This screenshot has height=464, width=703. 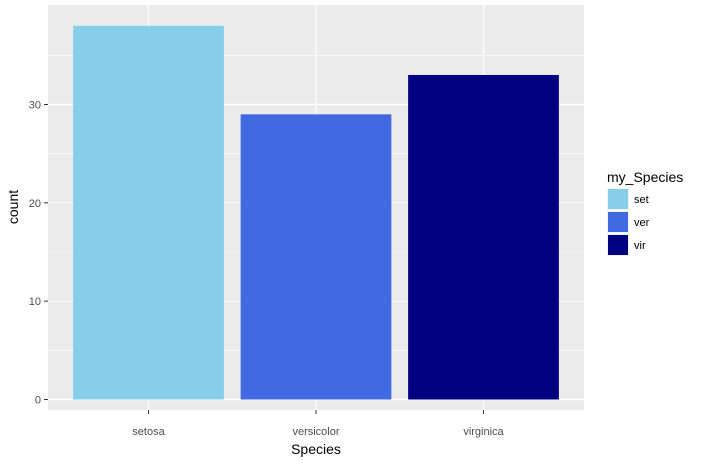 I want to click on legend-title: my_Species, so click(x=645, y=177).